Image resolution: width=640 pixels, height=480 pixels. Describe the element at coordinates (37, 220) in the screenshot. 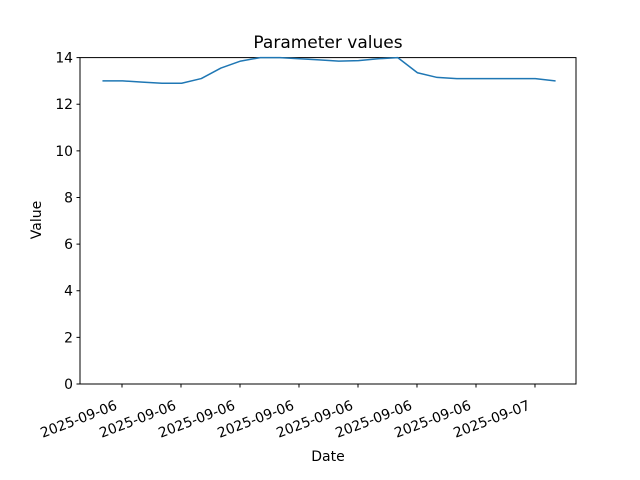

I see `y-axis-label: Value` at that location.